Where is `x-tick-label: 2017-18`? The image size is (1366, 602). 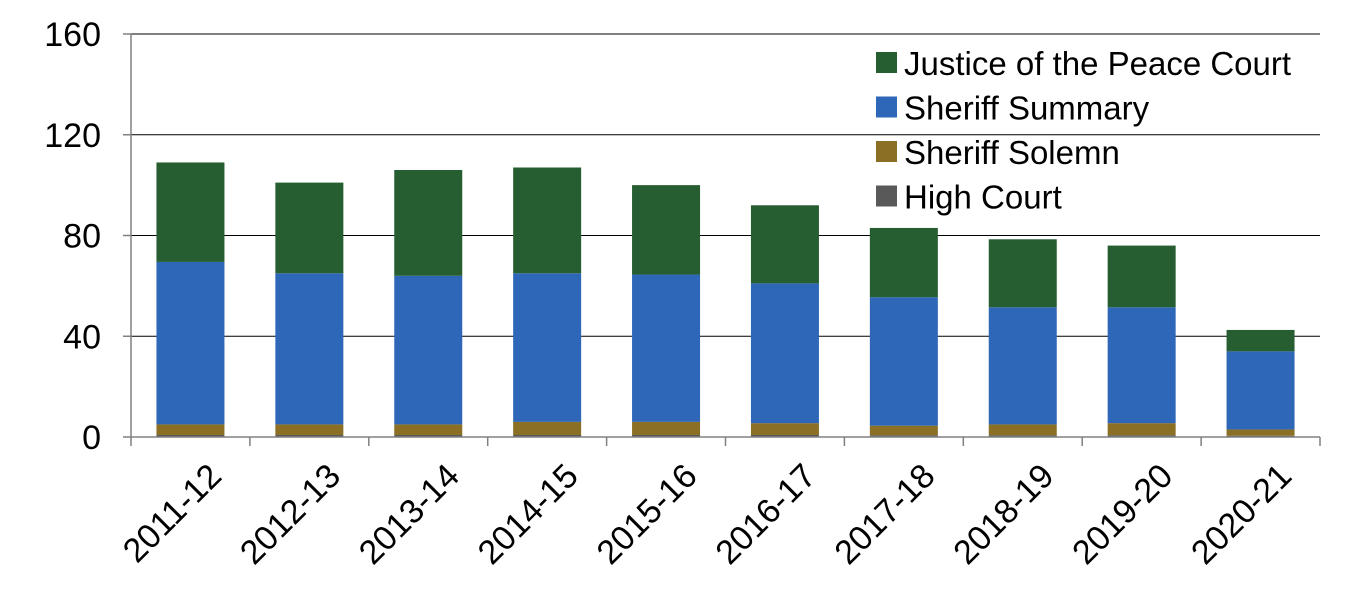
x-tick-label: 2017-18 is located at coordinates (884, 514).